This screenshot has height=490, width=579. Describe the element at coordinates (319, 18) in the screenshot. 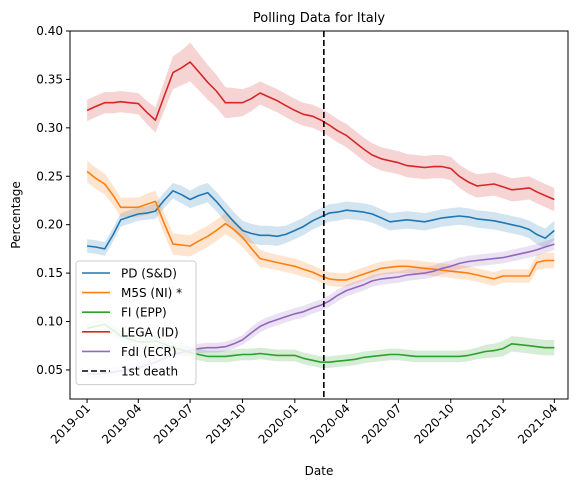

I see `chart-title: Polling Data for Italy` at that location.